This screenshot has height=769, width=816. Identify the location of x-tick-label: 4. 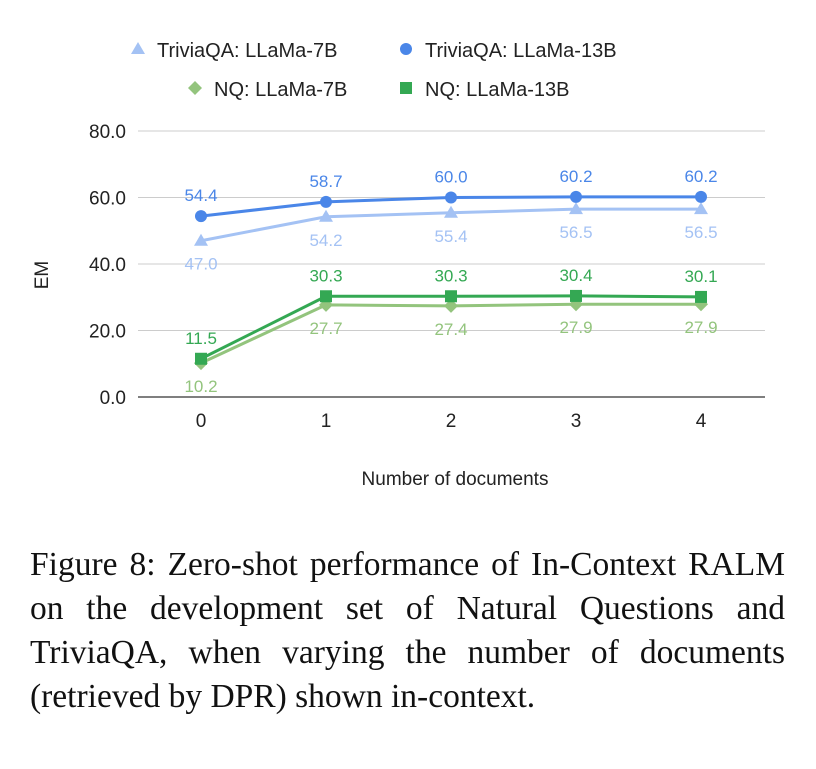
(701, 421).